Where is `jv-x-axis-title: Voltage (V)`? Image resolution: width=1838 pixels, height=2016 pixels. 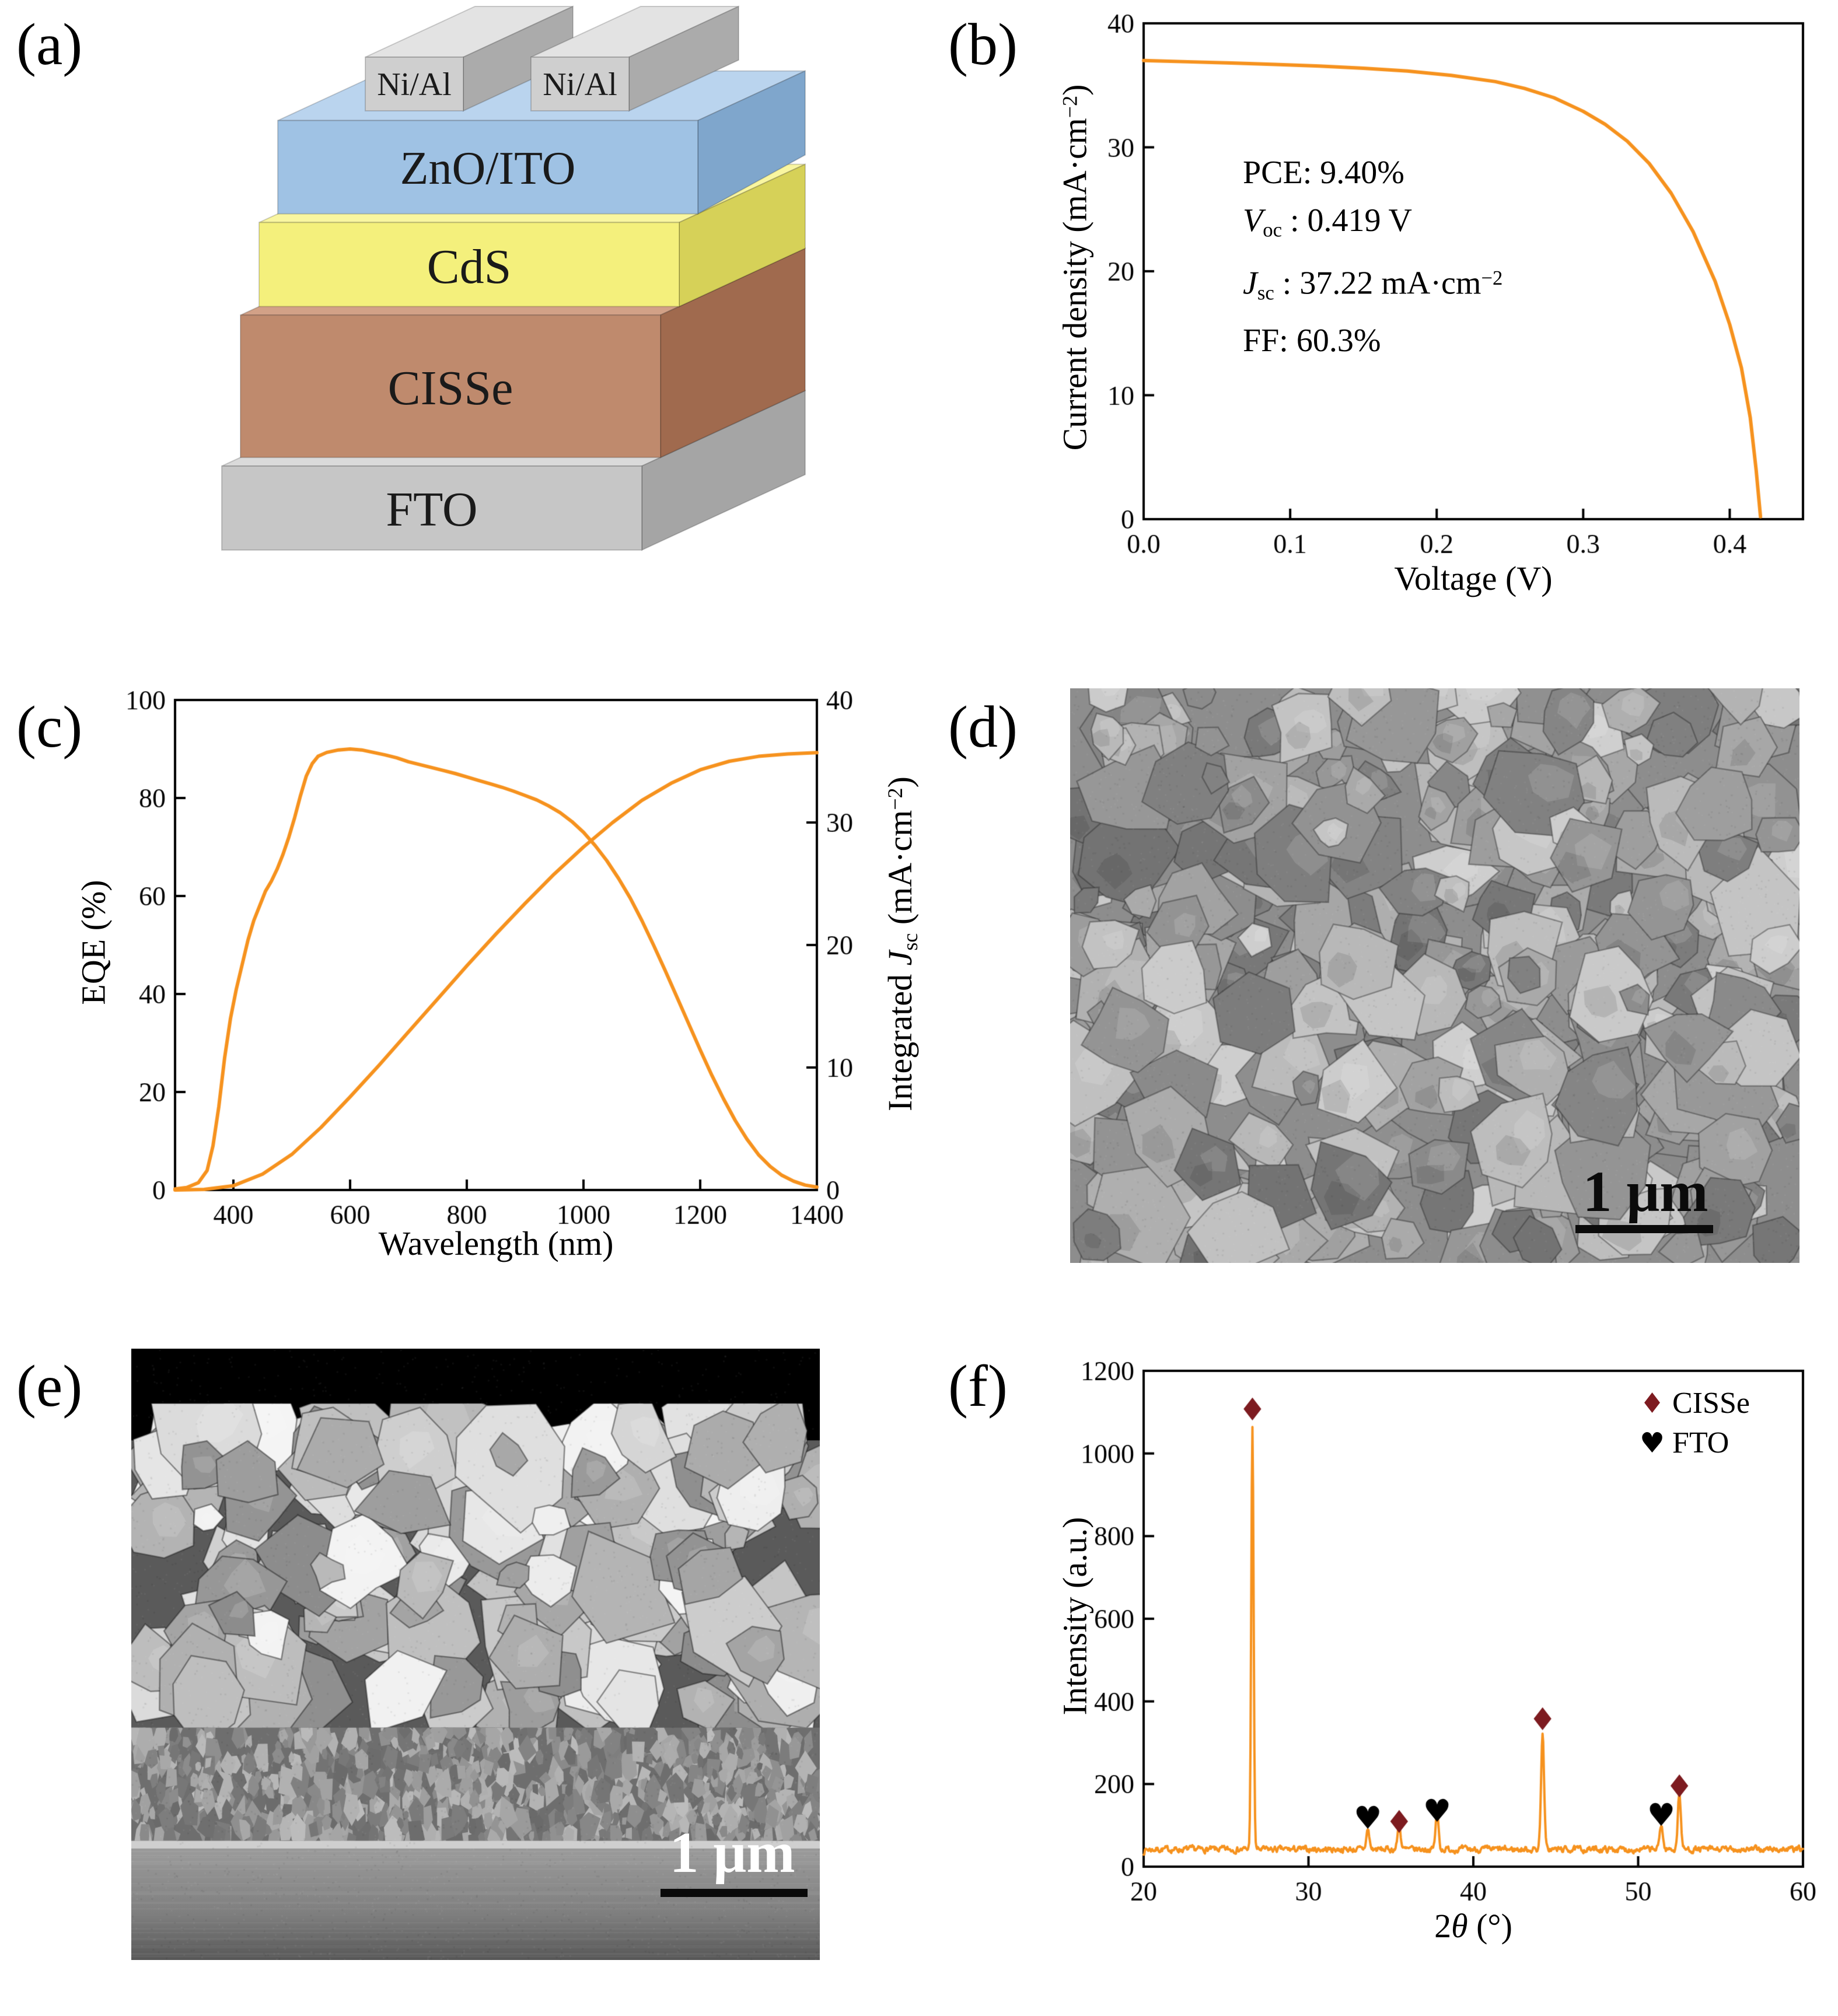
jv-x-axis-title: Voltage (V) is located at coordinates (1473, 578).